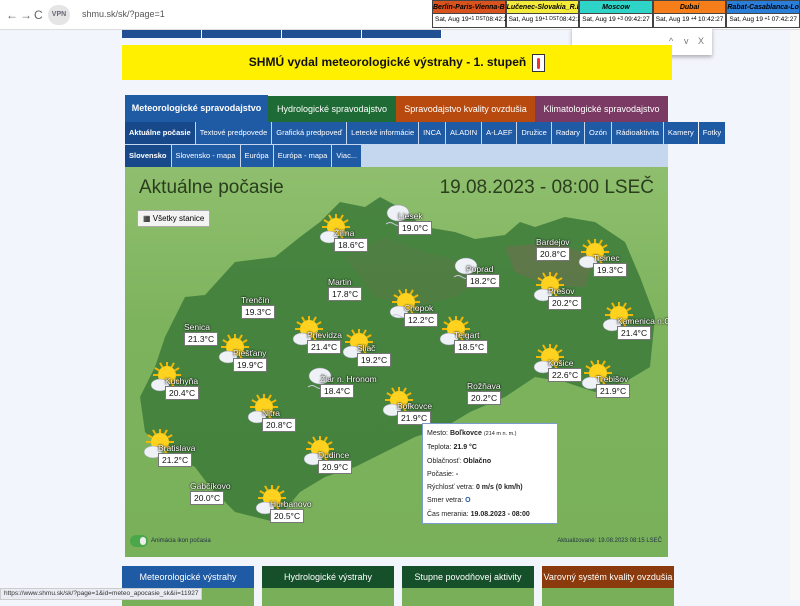 This screenshot has width=800, height=606. Describe the element at coordinates (374, 360) in the screenshot. I see `station-temp: 19.2°C` at that location.